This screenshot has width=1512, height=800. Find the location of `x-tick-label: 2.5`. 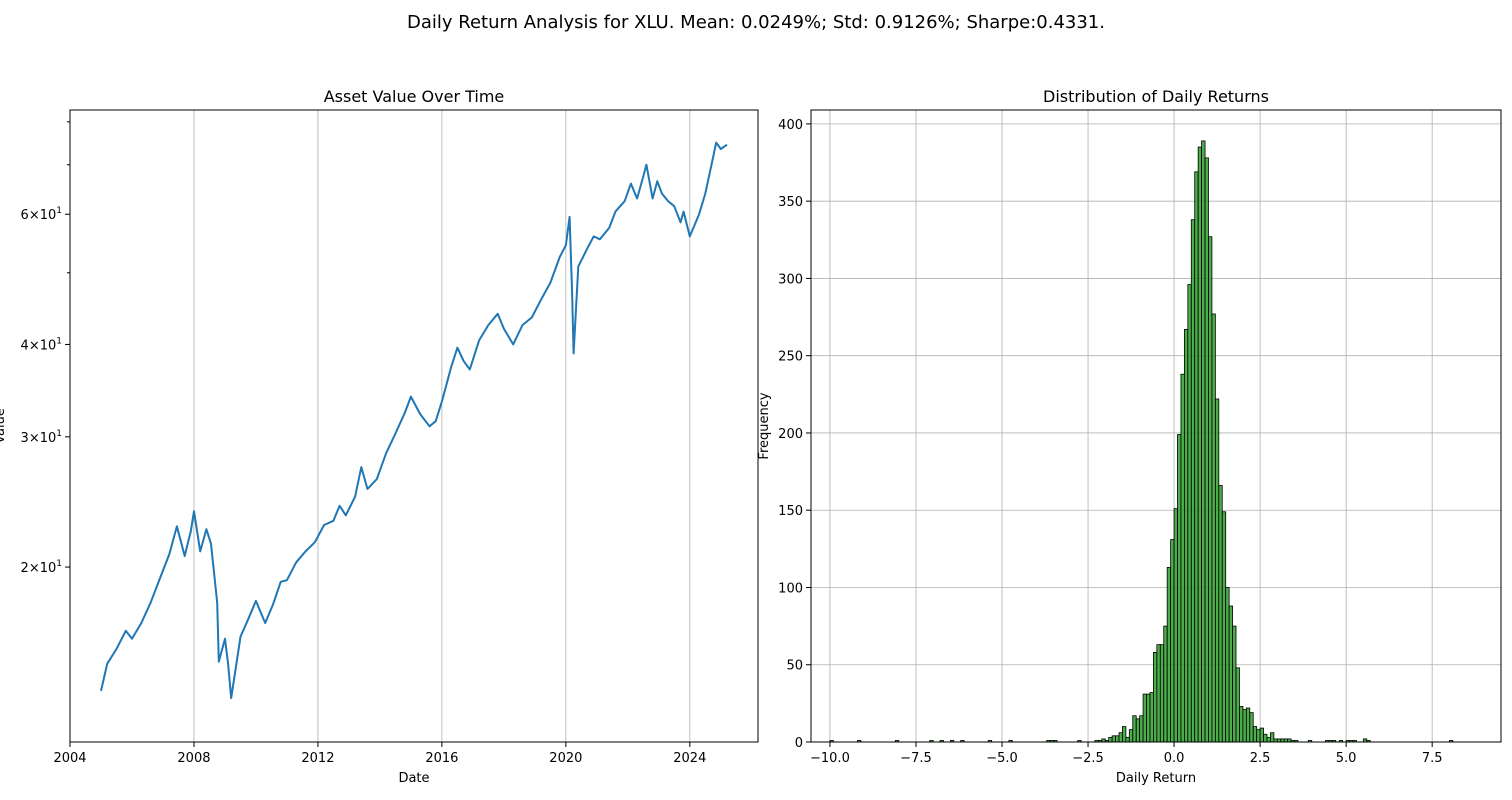

x-tick-label: 2.5 is located at coordinates (1260, 758).